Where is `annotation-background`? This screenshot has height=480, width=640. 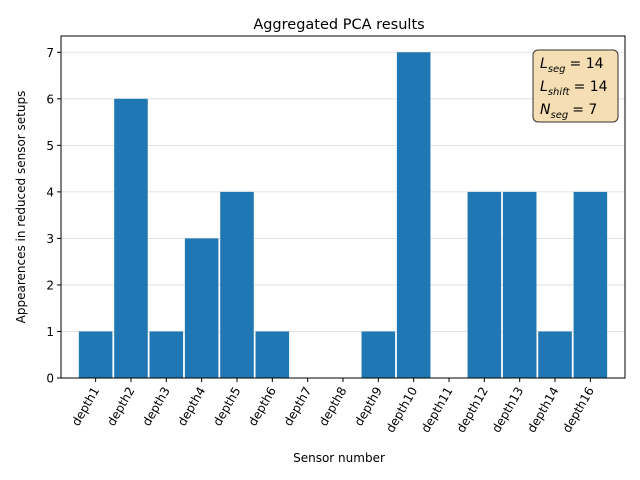
annotation-background is located at coordinates (575, 86).